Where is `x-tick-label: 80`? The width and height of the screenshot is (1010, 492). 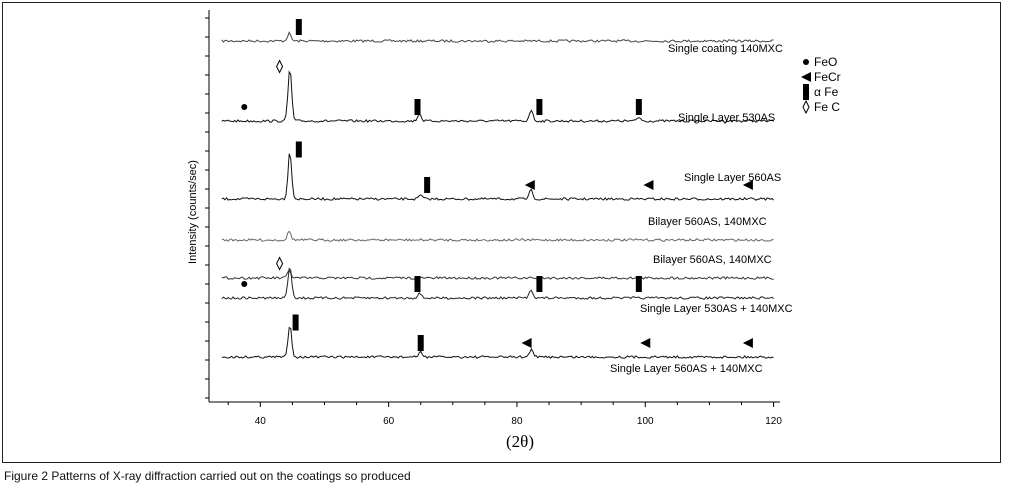
x-tick-label: 80 is located at coordinates (517, 421).